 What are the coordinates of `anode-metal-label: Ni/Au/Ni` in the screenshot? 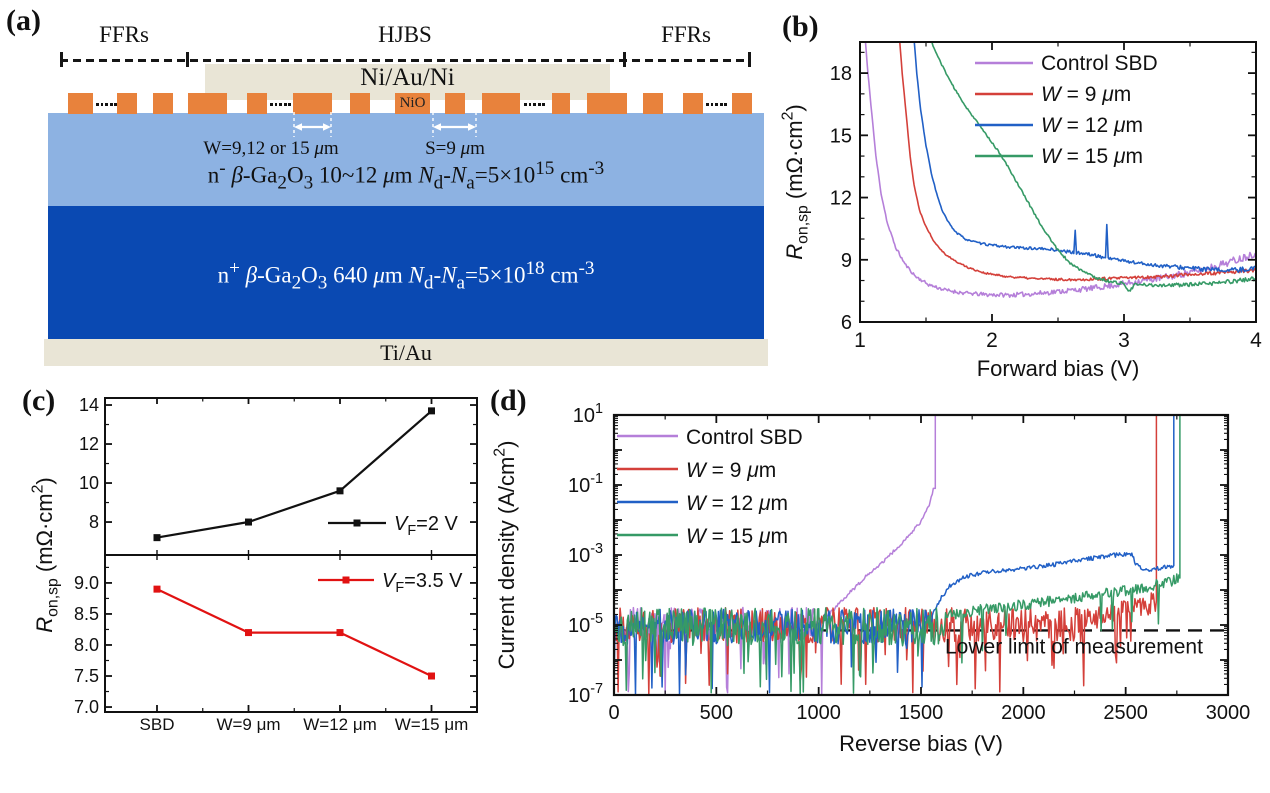 It's located at (407, 77).